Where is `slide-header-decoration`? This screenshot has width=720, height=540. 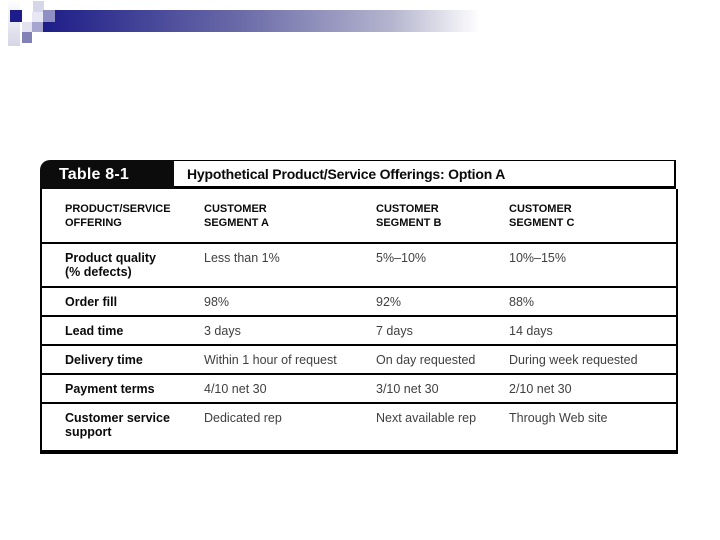 slide-header-decoration is located at coordinates (360, 30).